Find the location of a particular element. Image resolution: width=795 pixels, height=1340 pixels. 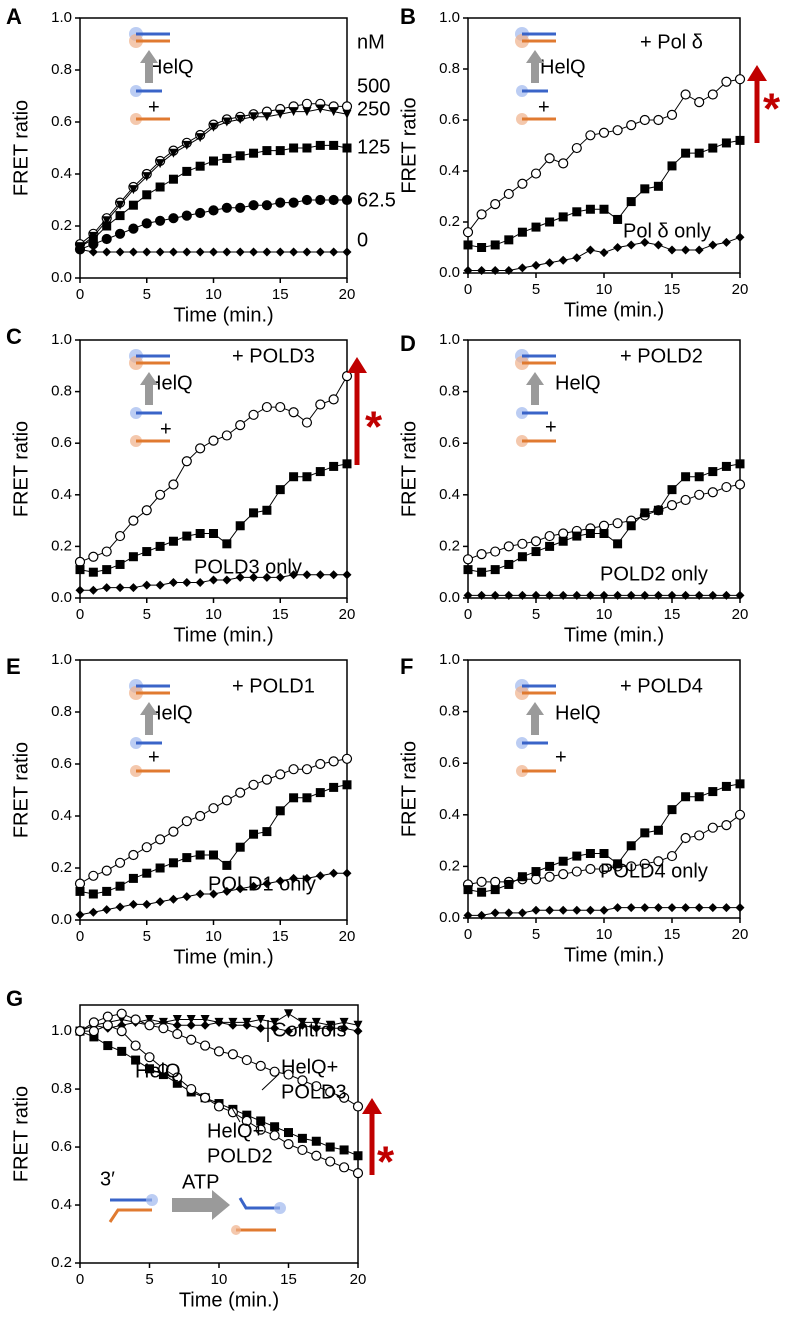

panel-label: B is located at coordinates (408, 16).